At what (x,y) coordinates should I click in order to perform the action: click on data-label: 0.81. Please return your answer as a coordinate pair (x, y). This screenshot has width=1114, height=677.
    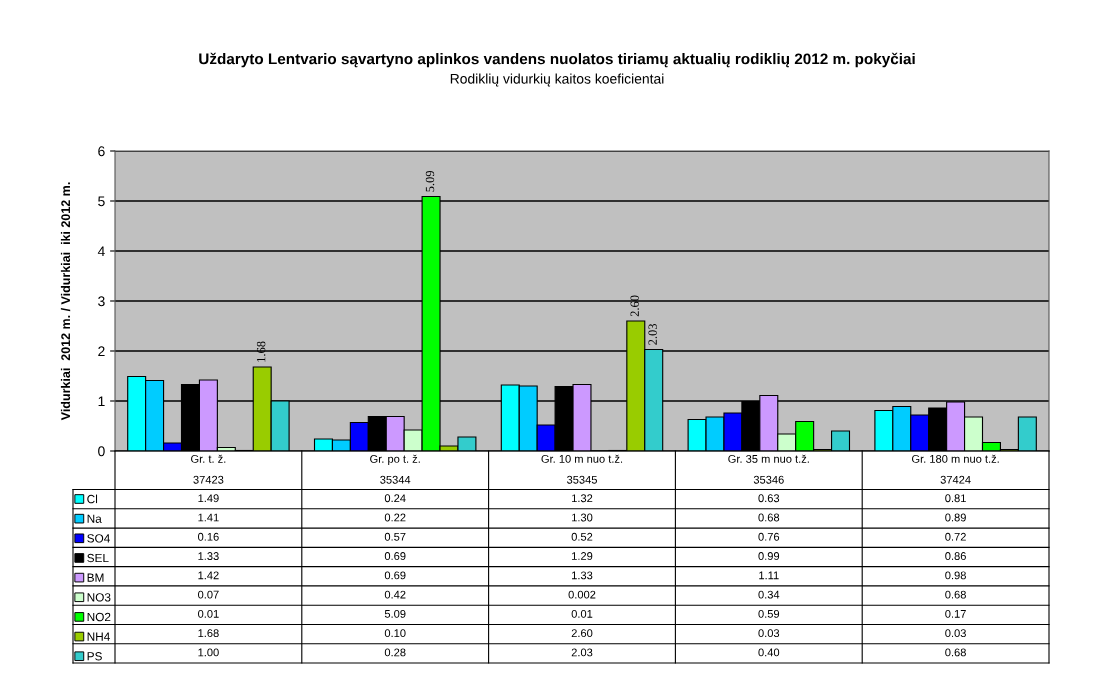
    Looking at the image, I should click on (955, 498).